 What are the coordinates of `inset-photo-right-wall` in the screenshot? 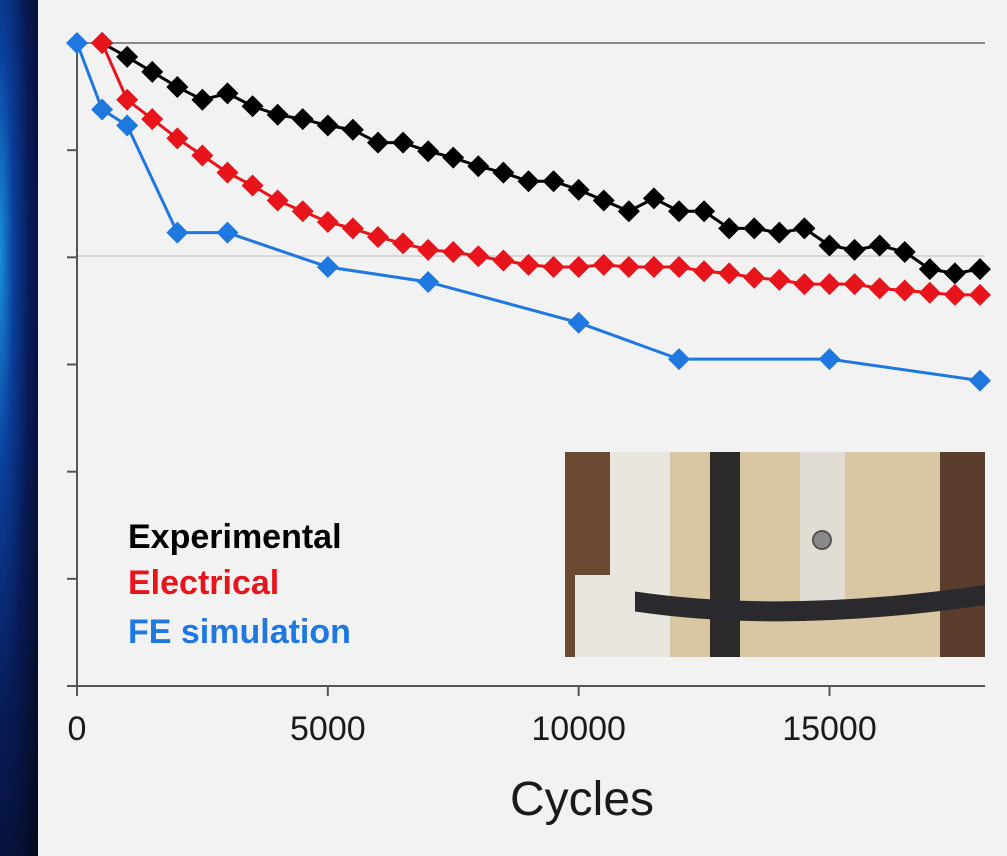 It's located at (962, 554).